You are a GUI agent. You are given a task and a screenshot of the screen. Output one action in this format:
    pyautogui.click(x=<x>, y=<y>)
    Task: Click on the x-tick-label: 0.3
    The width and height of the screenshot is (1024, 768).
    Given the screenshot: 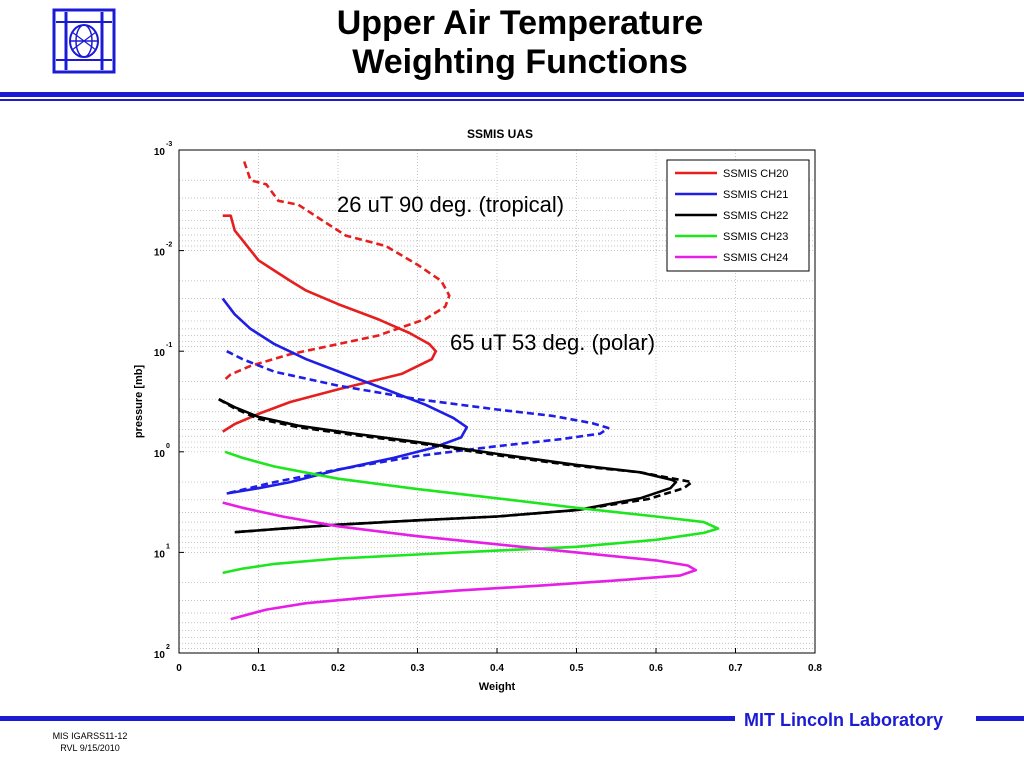 What is the action you would take?
    pyautogui.click(x=418, y=668)
    